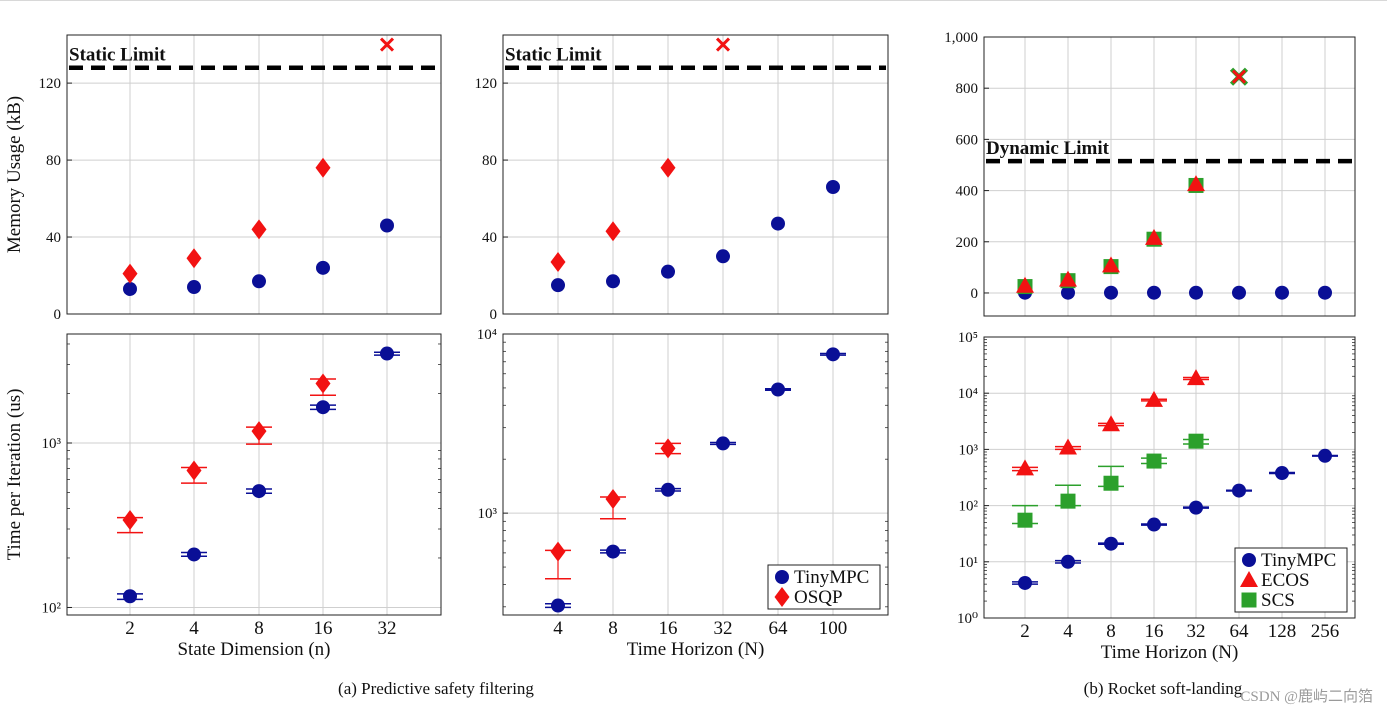 Image resolution: width=1387 pixels, height=715 pixels. I want to click on top-border, so click(693, 0).